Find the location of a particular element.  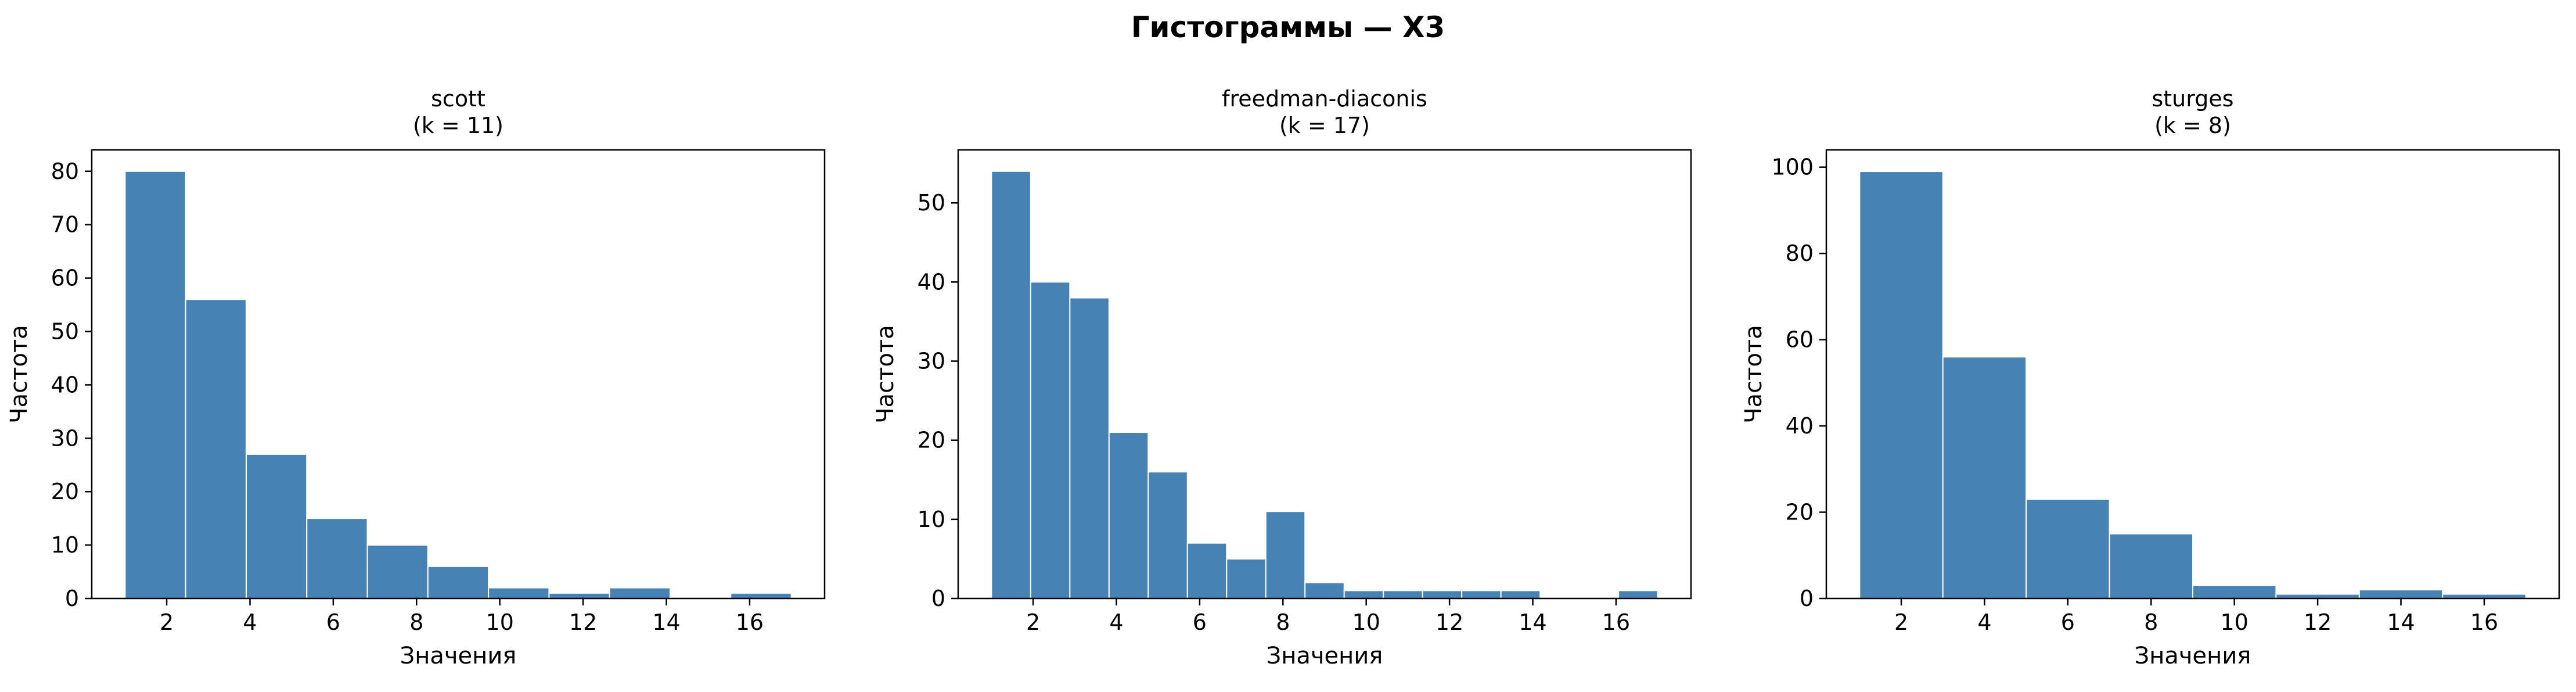

y-tick-label: 70 is located at coordinates (65, 225).